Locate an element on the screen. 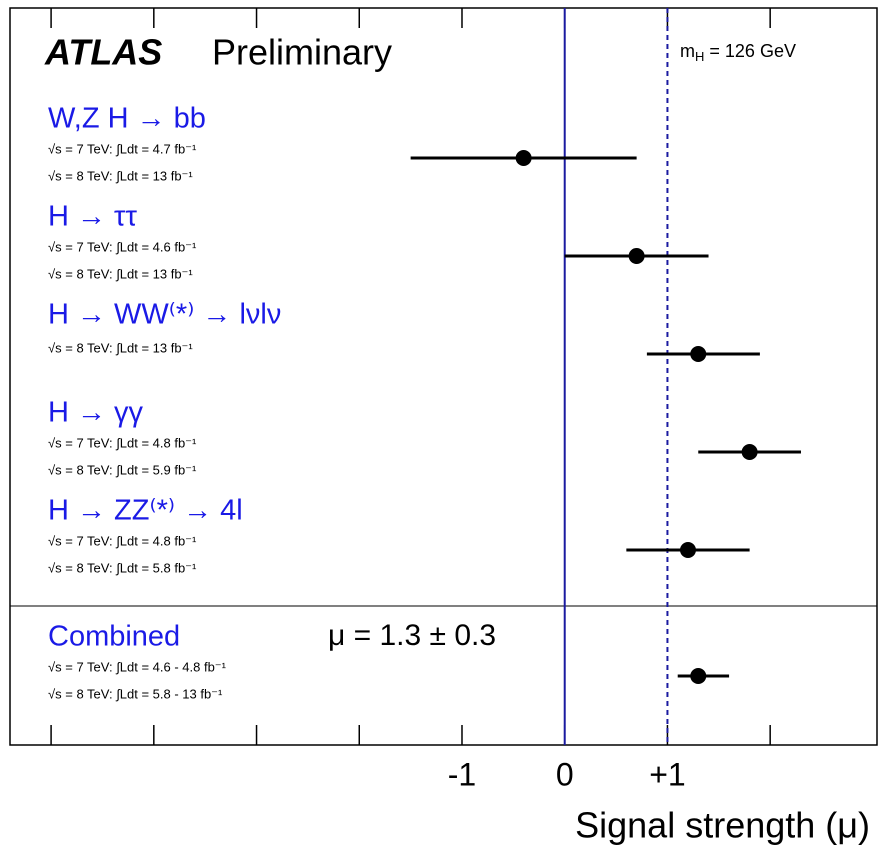 The image size is (887, 856). x-tick-label: +1 is located at coordinates (667, 774).